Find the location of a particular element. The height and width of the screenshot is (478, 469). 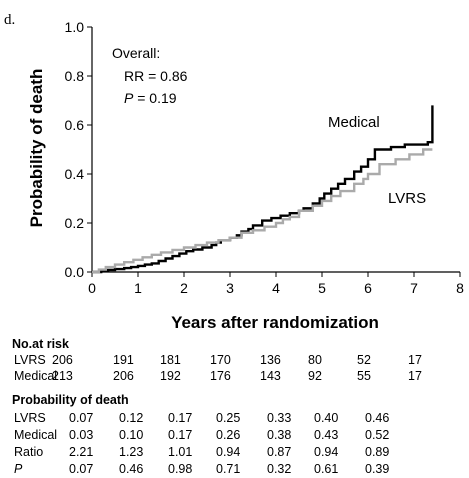

table-cell: 0.71 is located at coordinates (228, 469).